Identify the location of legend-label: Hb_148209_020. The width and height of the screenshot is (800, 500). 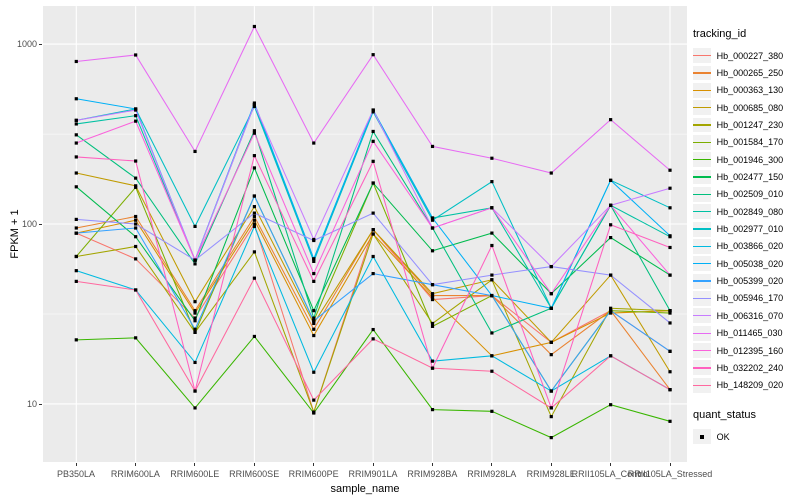
(750, 385).